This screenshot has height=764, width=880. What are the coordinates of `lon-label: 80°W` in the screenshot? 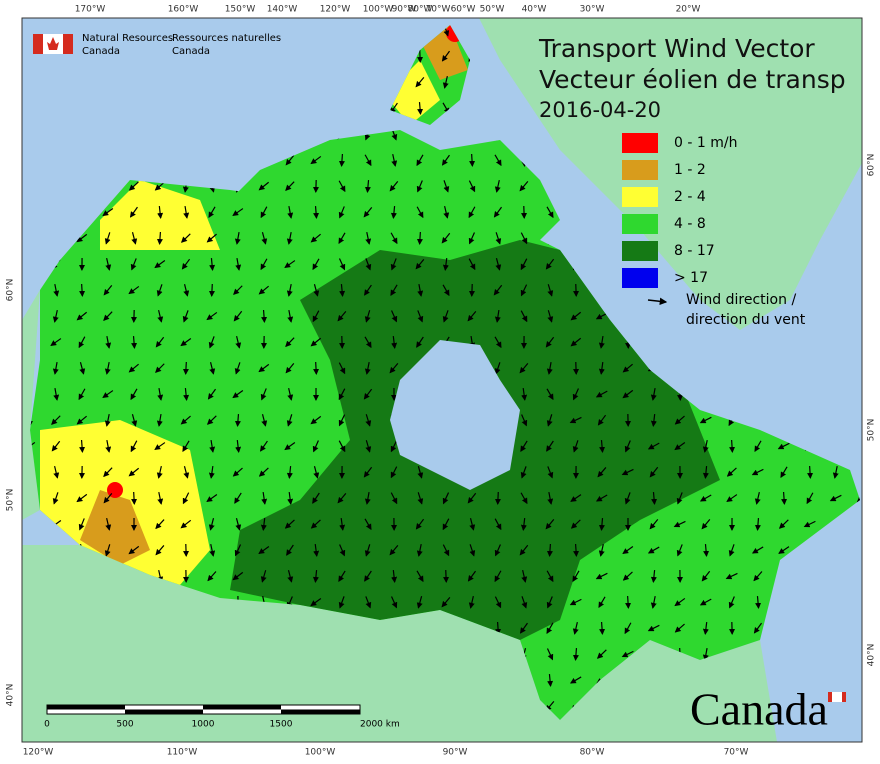 It's located at (592, 753).